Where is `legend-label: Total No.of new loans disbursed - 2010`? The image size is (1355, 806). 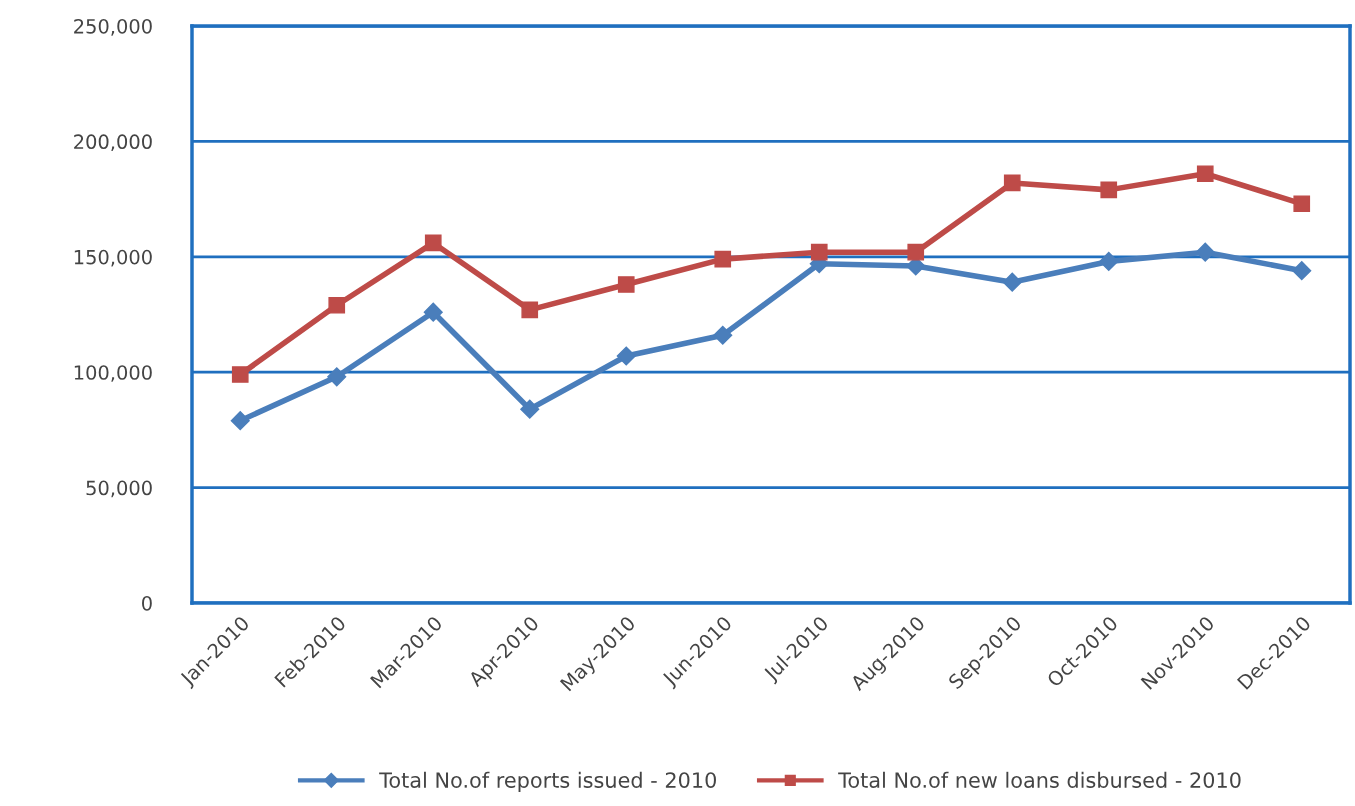 legend-label: Total No.of new loans disbursed - 2010 is located at coordinates (1039, 779).